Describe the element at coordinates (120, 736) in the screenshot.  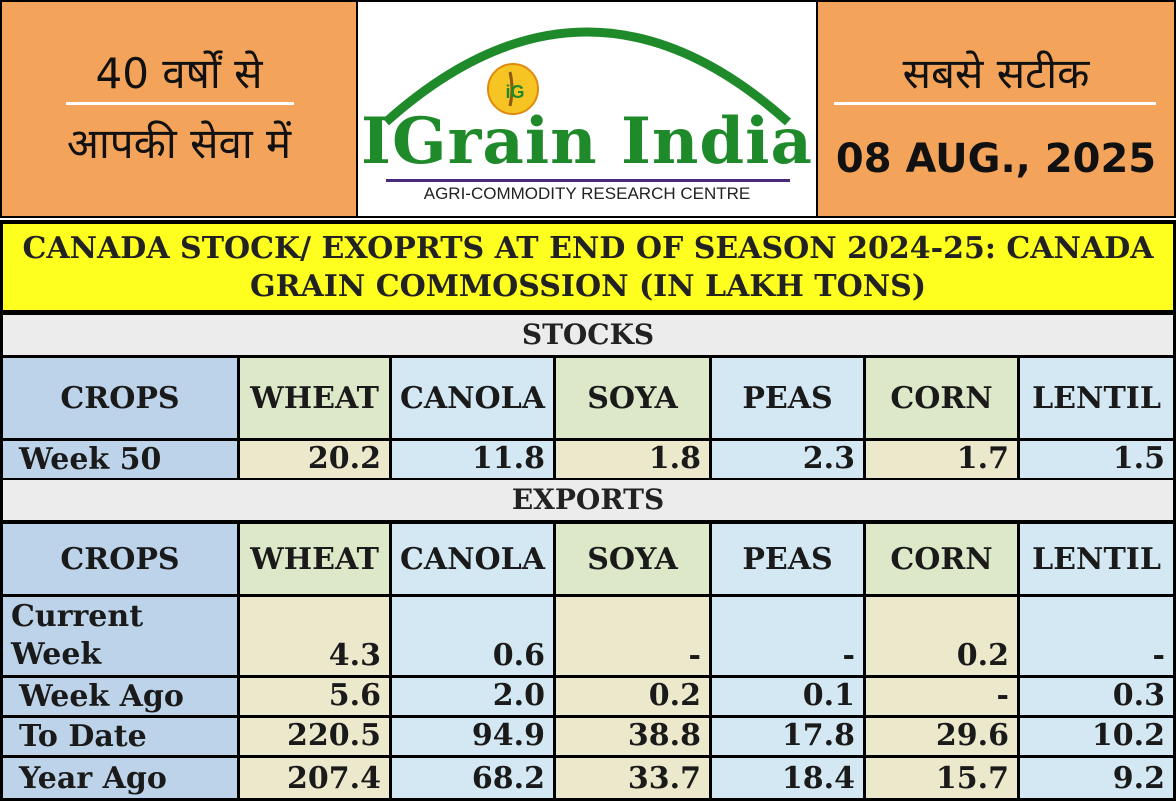
I see `exports-row-label: To Date` at that location.